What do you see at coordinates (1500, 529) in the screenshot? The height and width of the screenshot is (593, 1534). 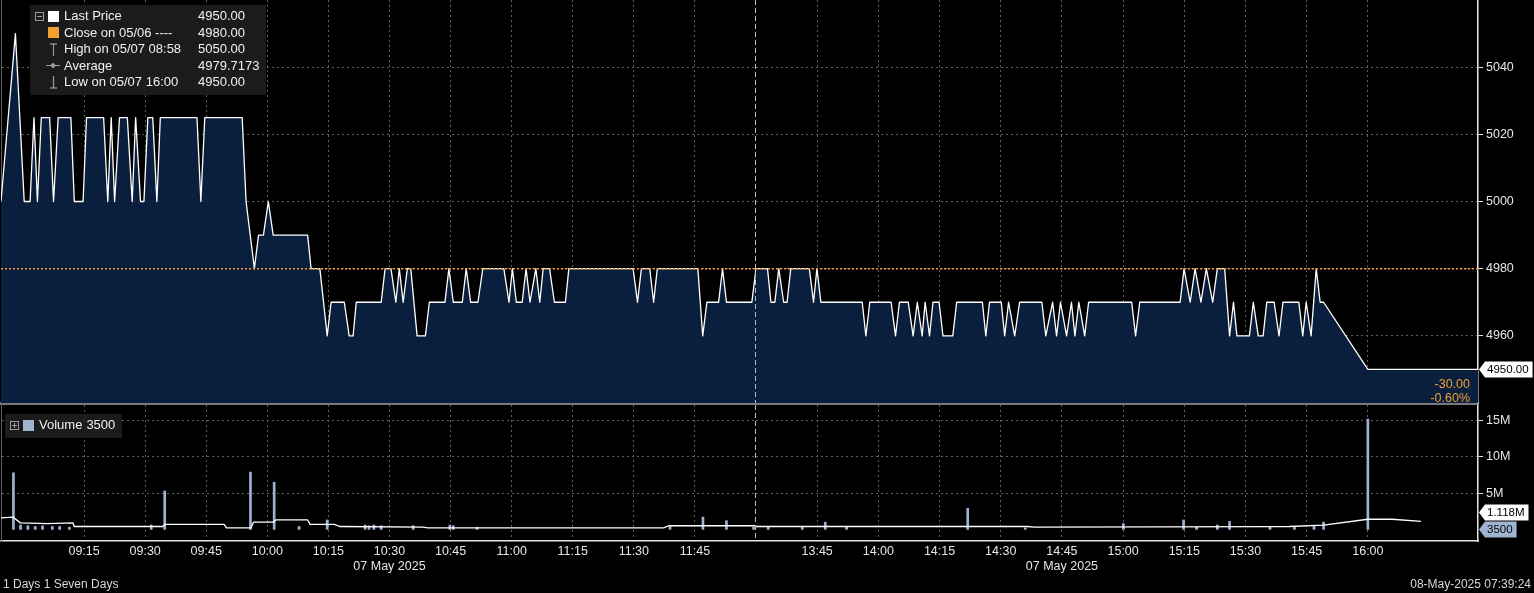 I see `text: 3500` at bounding box center [1500, 529].